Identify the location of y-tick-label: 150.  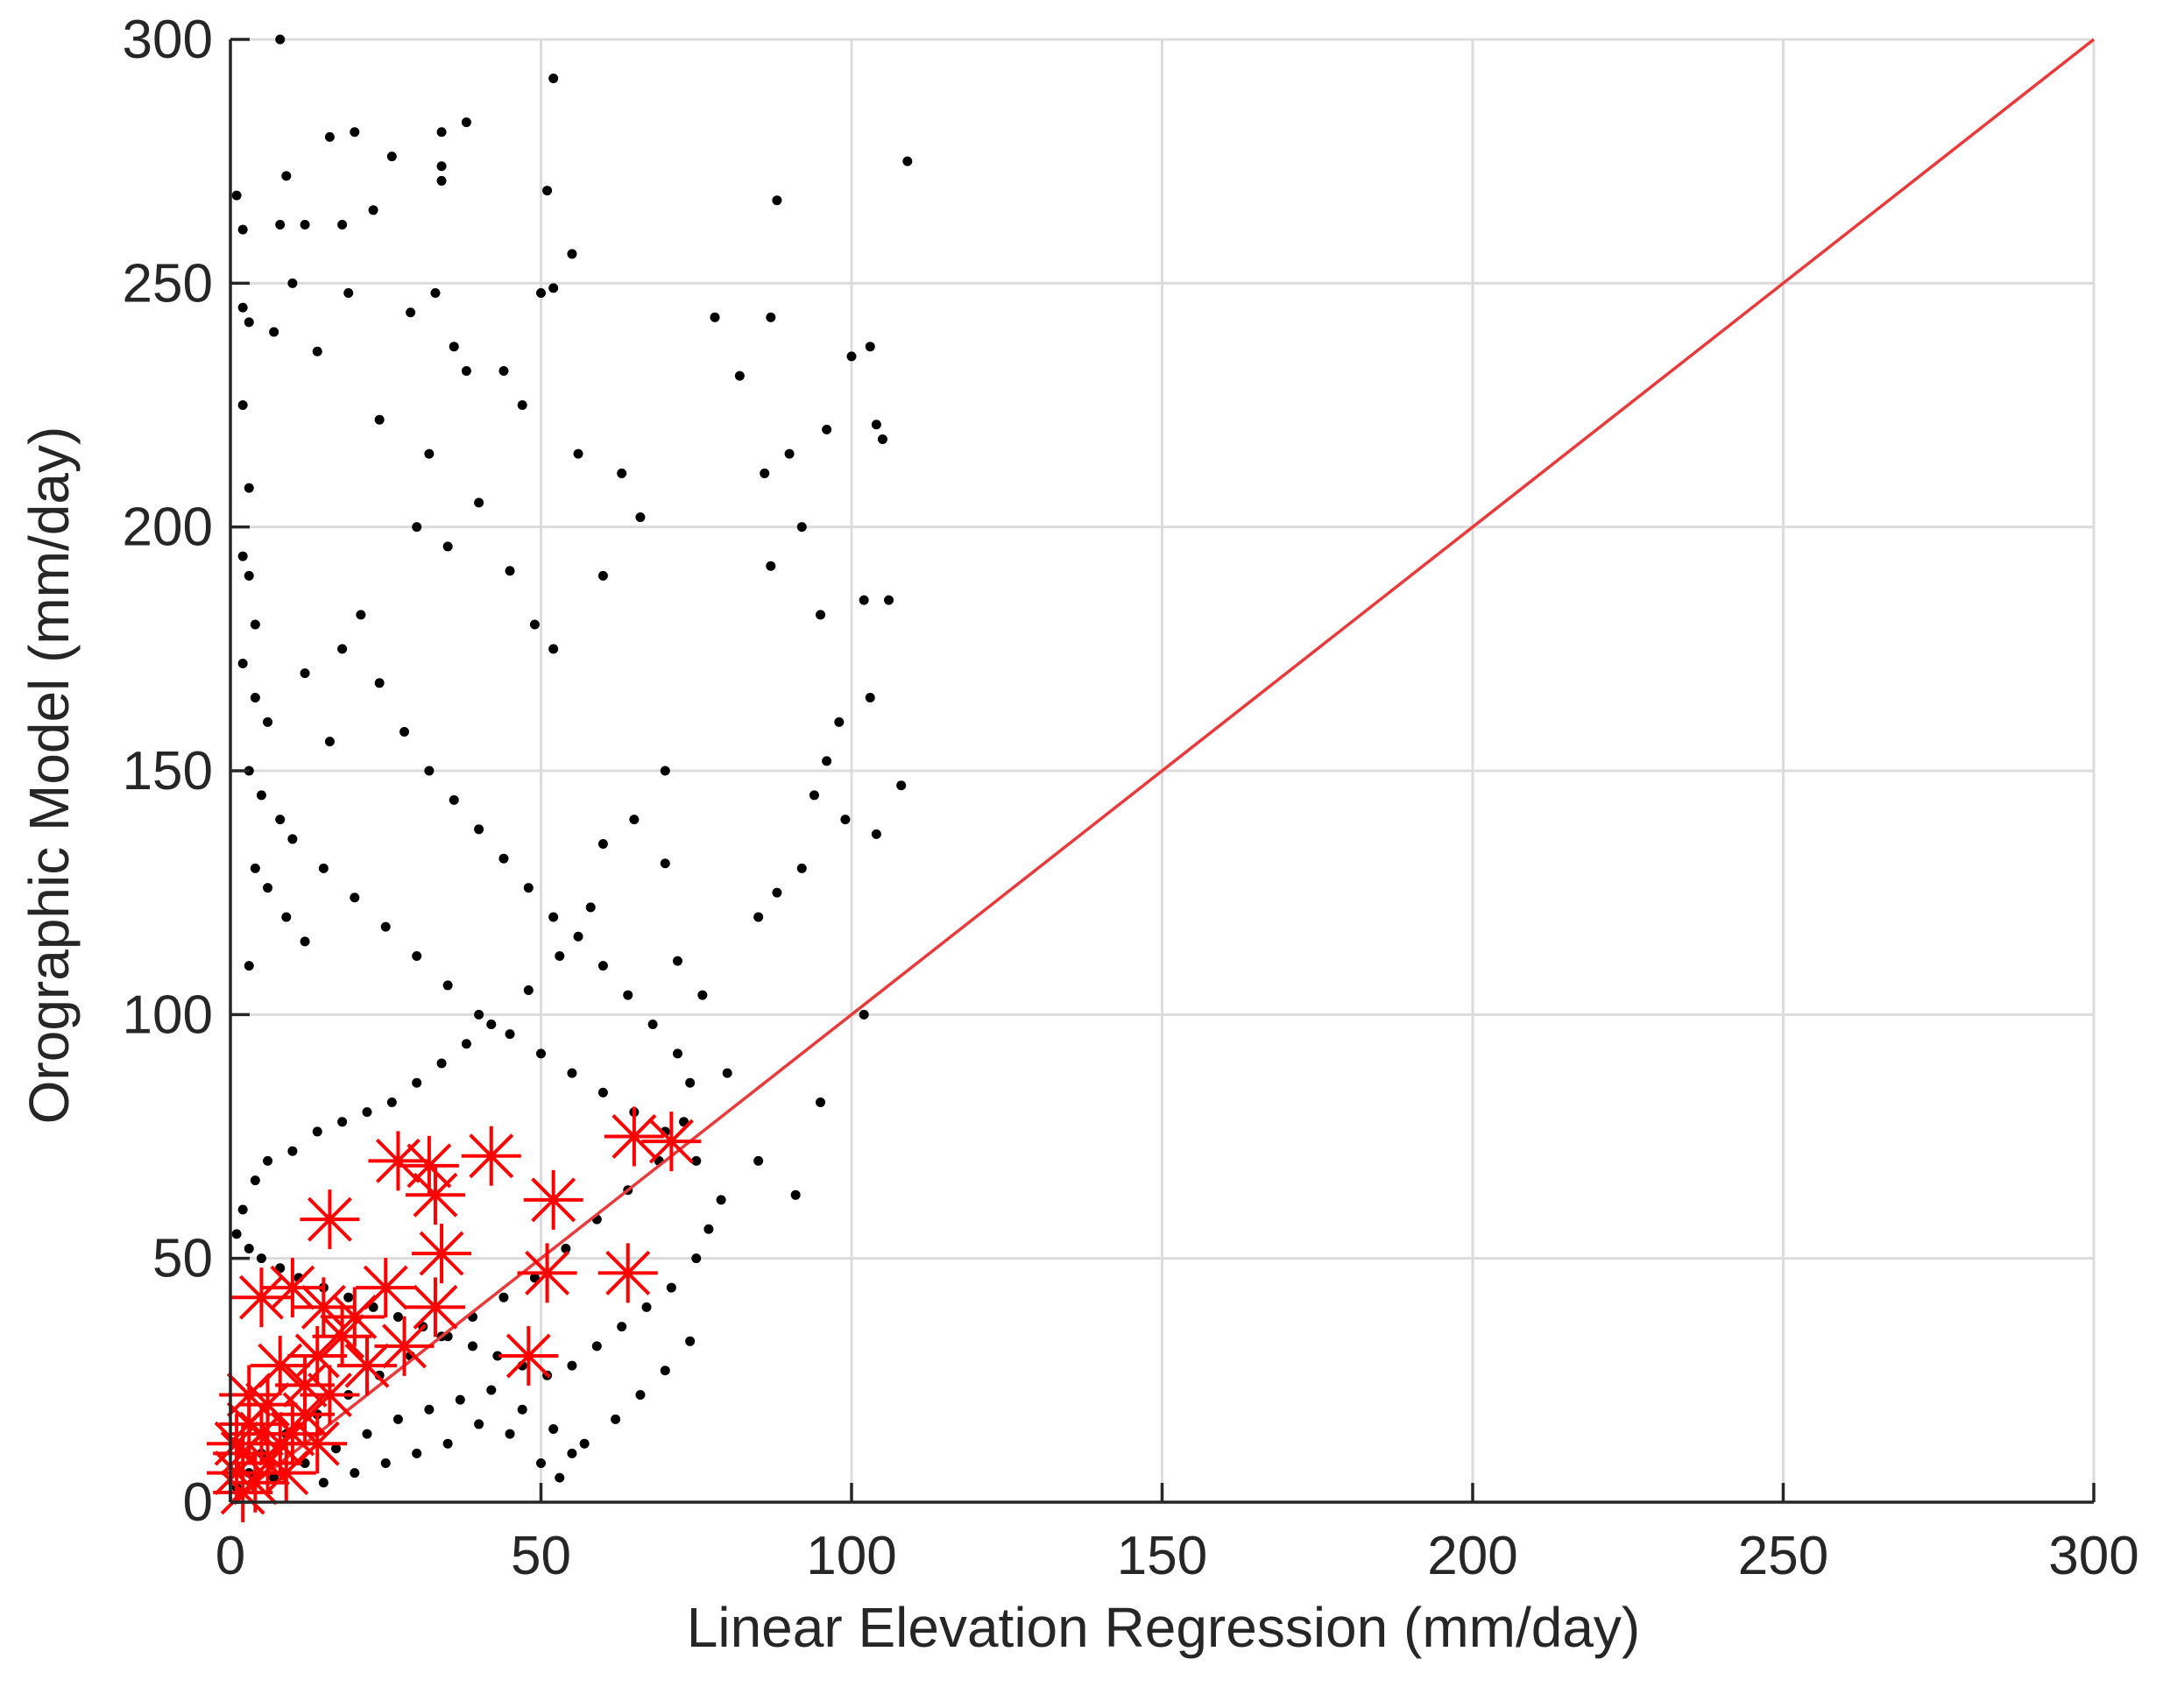
(168, 771).